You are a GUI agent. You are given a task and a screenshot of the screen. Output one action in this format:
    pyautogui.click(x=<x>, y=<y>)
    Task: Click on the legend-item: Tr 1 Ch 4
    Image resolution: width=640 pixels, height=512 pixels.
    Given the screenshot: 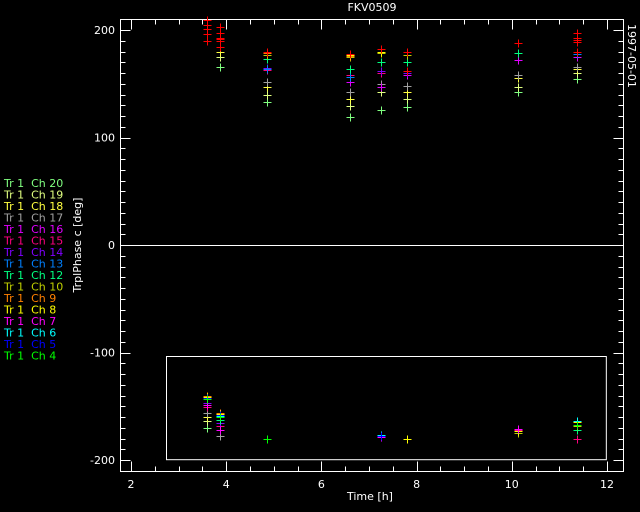 What is the action you would take?
    pyautogui.click(x=29, y=356)
    